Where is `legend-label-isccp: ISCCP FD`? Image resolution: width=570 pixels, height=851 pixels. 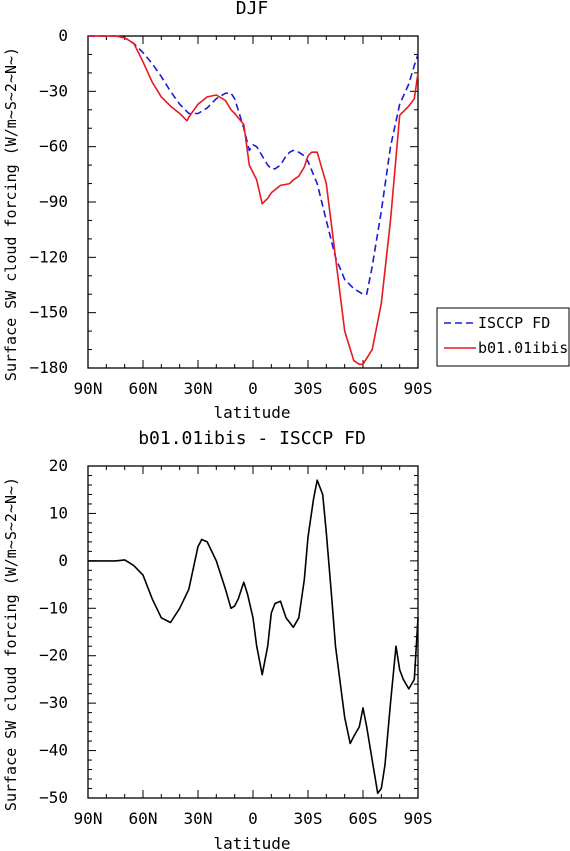 legend-label-isccp: ISCCP FD is located at coordinates (514, 323).